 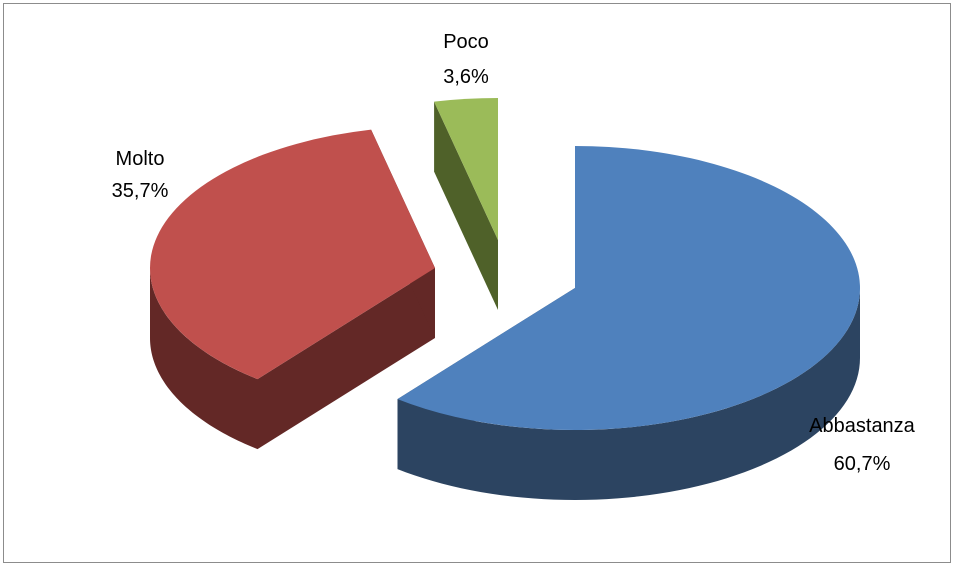 I want to click on slice-molto-wall, so click(x=204, y=359).